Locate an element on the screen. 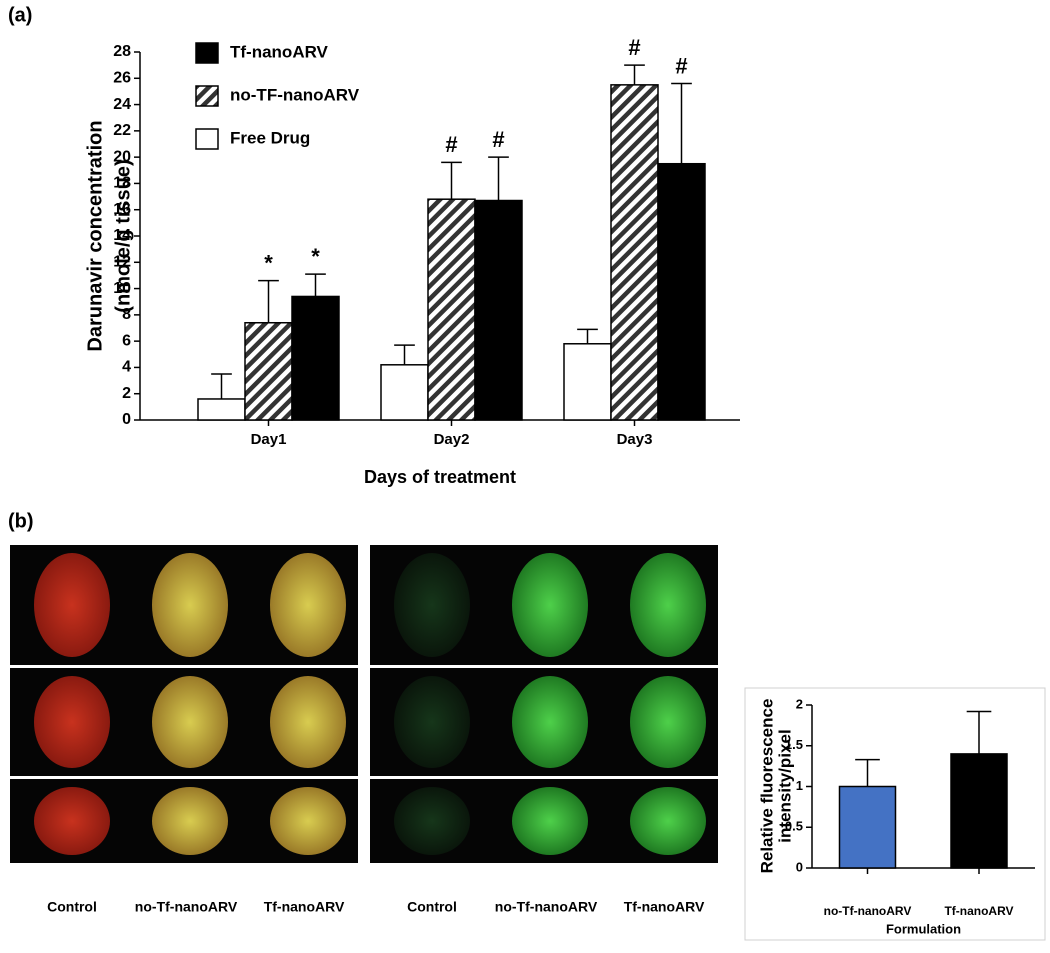 This screenshot has height=953, width=1050. y-tick-label: 24 is located at coordinates (122, 104).